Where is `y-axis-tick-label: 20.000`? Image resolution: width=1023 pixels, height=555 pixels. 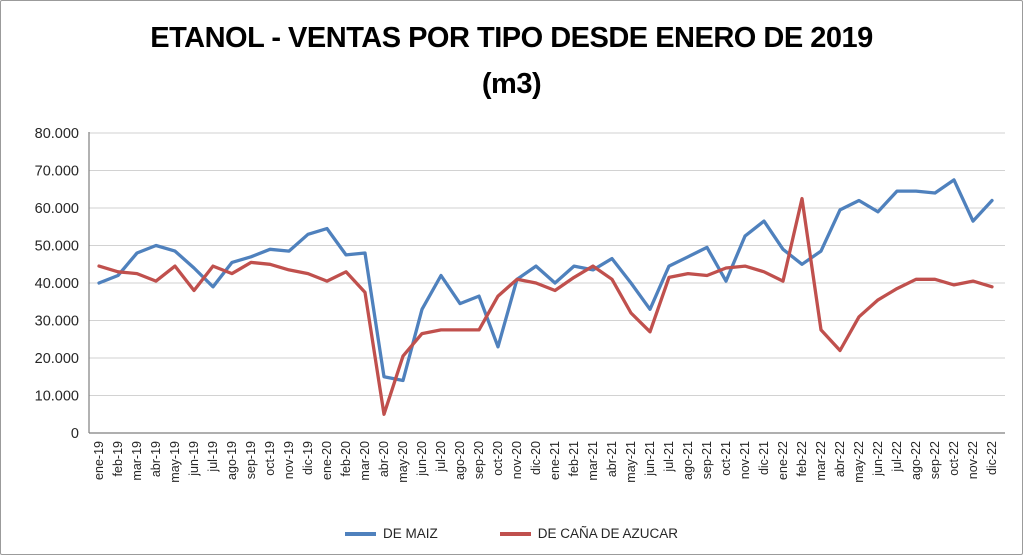
y-axis-tick-label: 20.000 is located at coordinates (57, 359).